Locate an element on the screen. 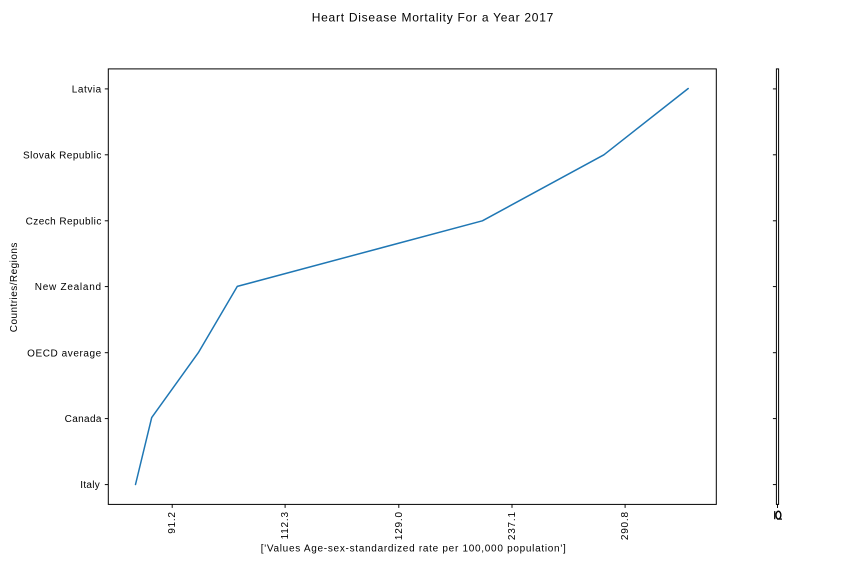  svg-text:Heart Disease Mortality For a: Heart Disease Mortality For a Year 2017 is located at coordinates (433, 18).